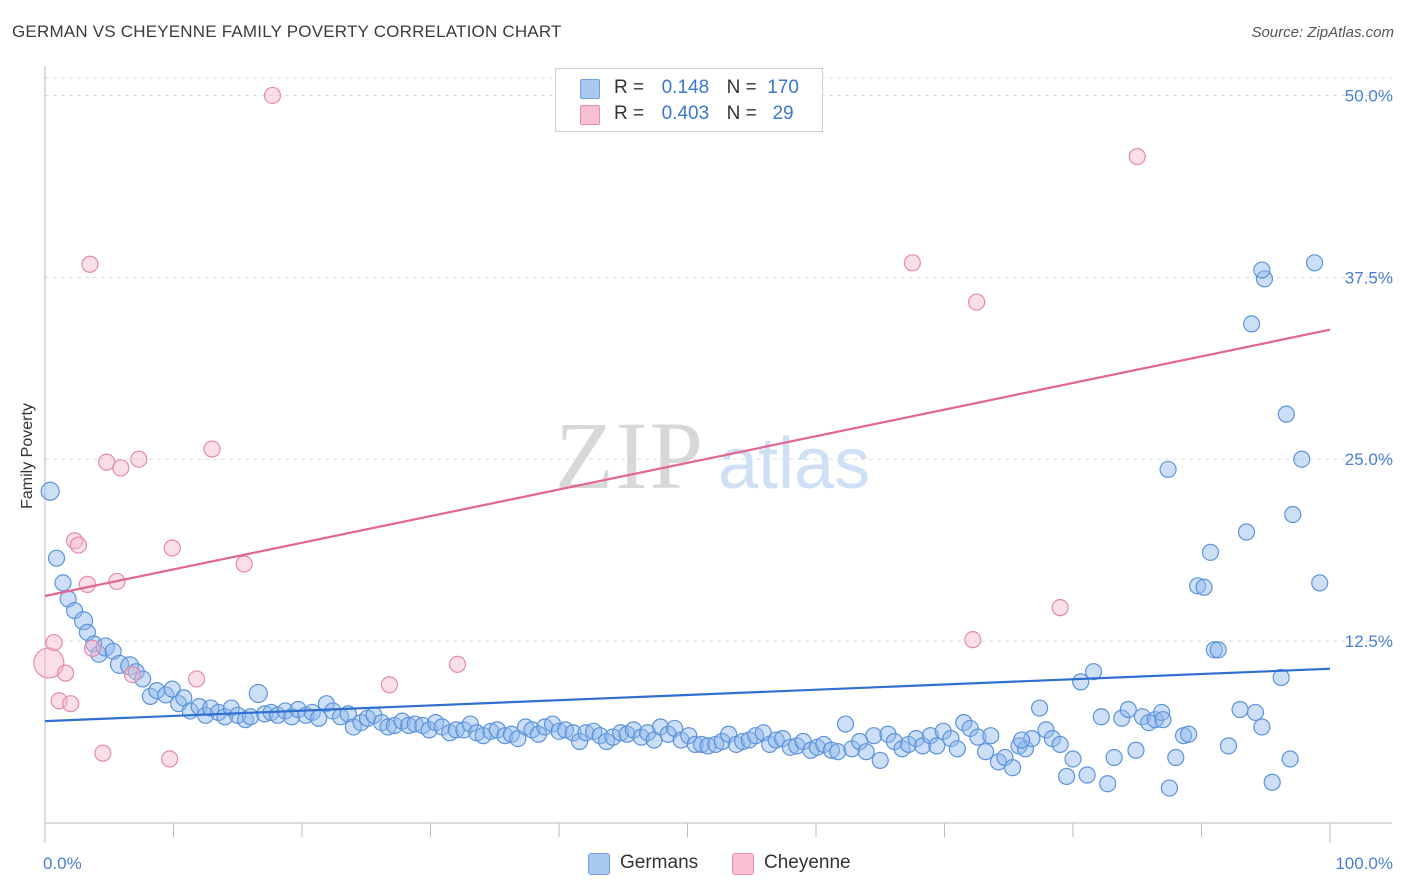  What do you see at coordinates (62, 863) in the screenshot?
I see `x-tick-label: 0.0%` at bounding box center [62, 863].